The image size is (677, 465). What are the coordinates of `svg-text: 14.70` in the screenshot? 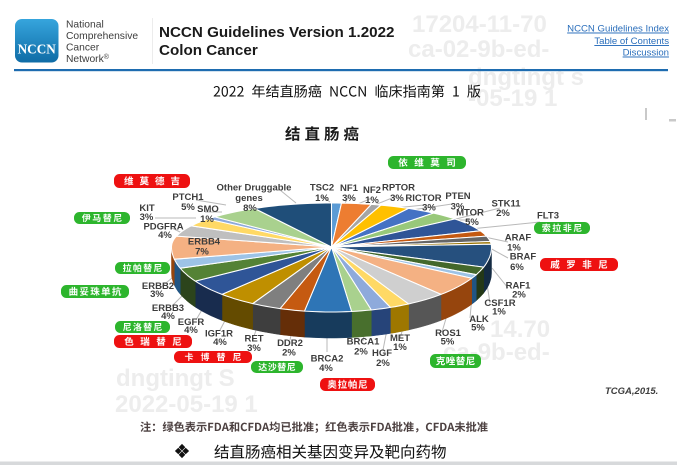 It's located at (520, 329).